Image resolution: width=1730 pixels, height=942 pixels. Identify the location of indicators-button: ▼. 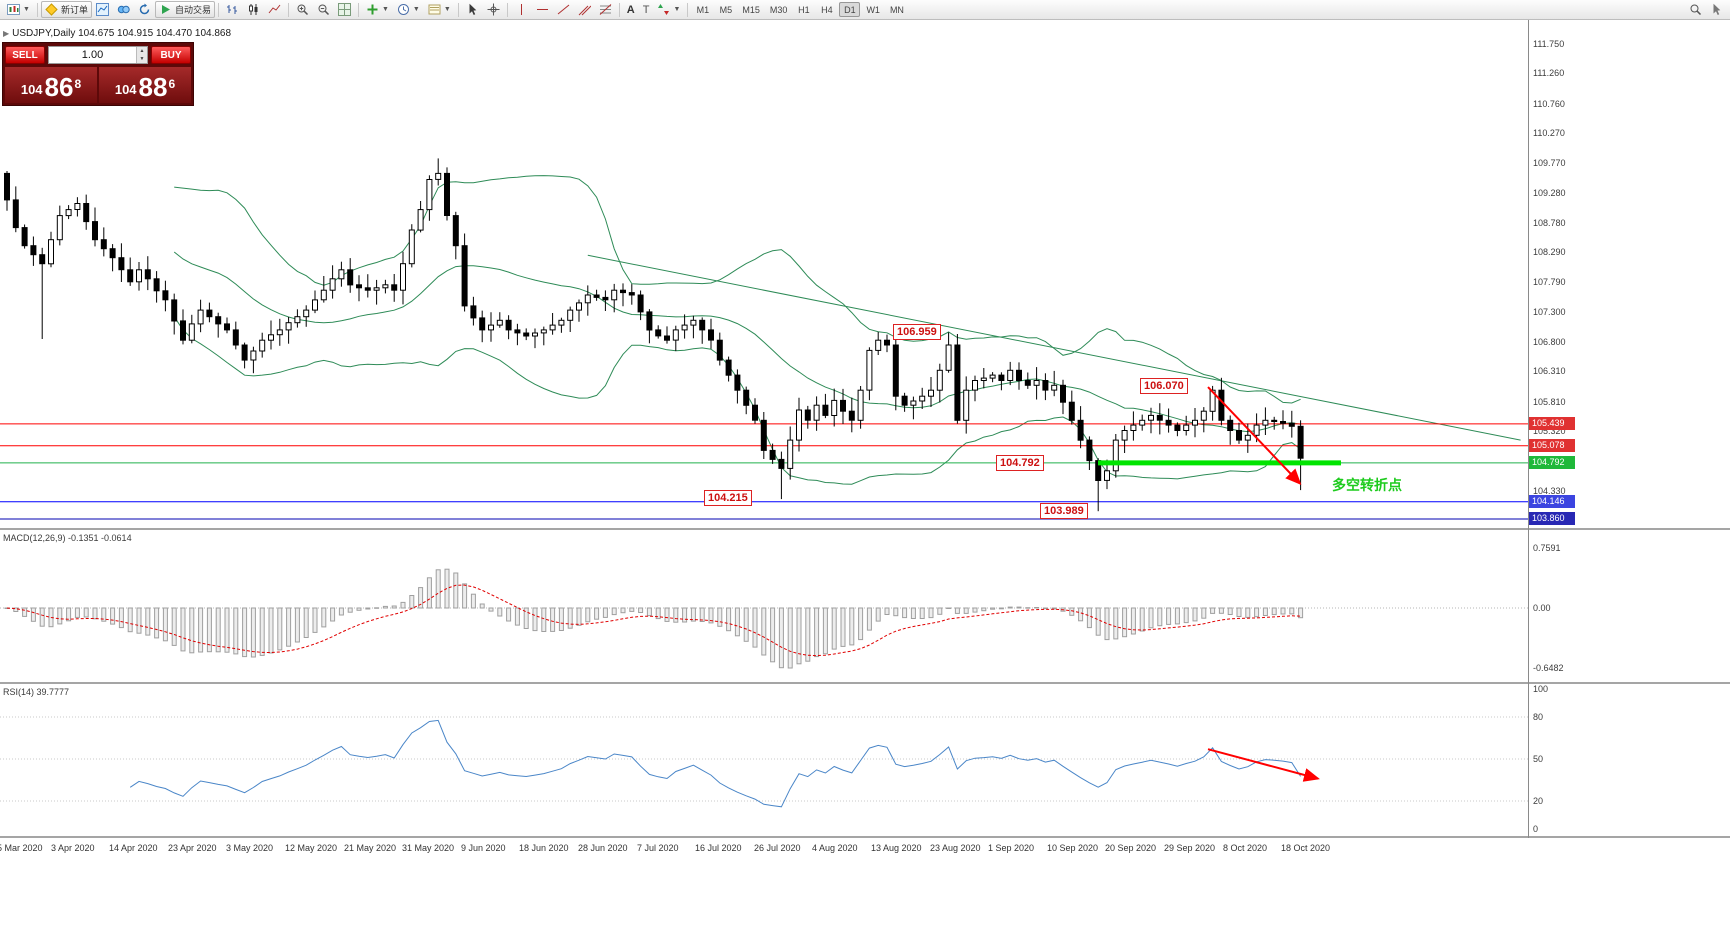
(377, 9).